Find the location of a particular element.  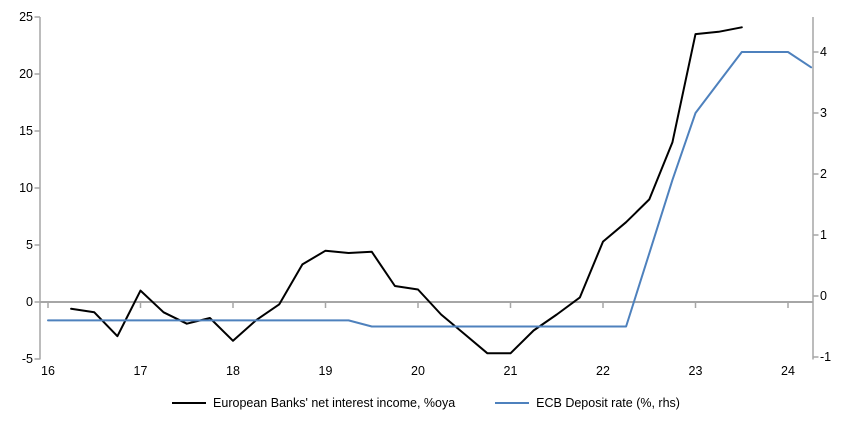

left-axis-tick-label: 0 is located at coordinates (29, 301).